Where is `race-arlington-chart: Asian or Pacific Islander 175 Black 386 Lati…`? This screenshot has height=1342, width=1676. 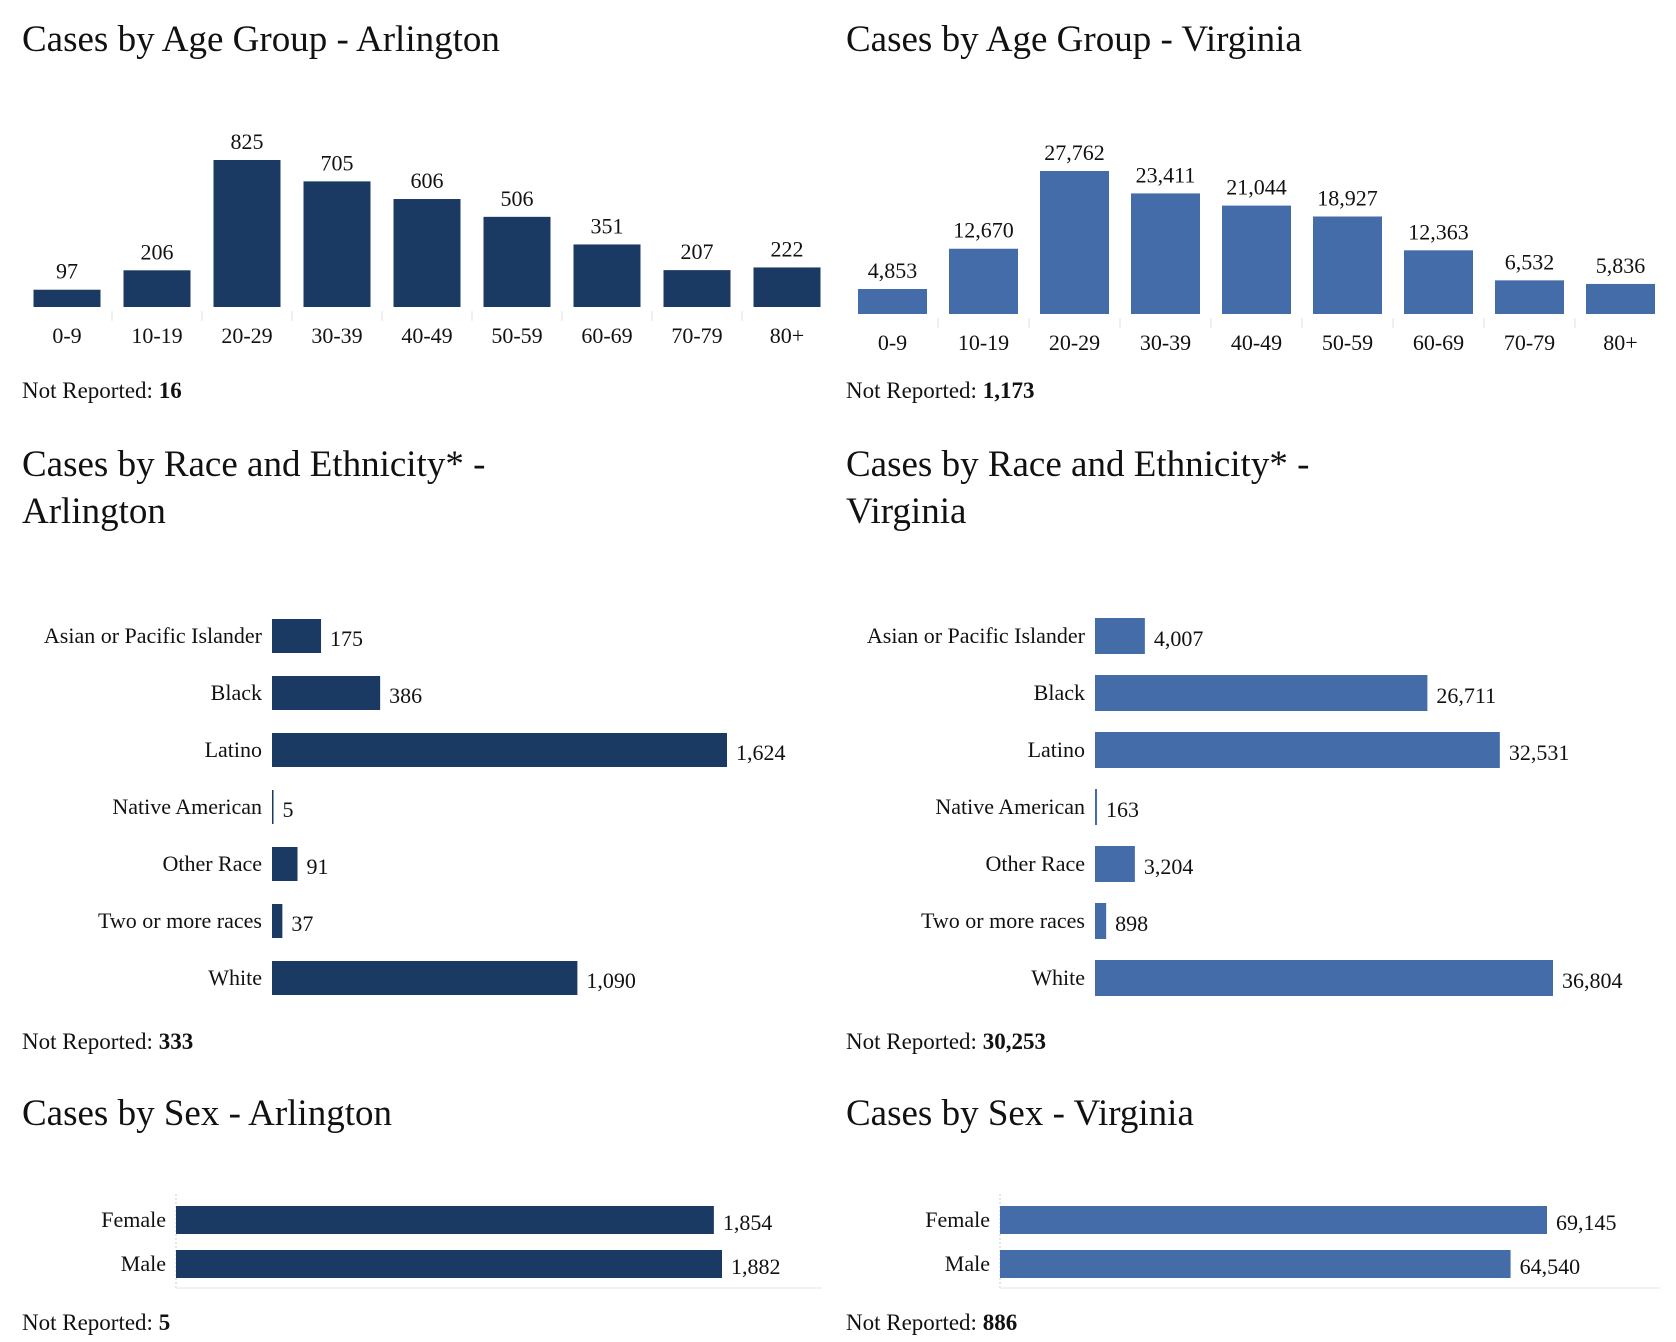 race-arlington-chart: Asian or Pacific Islander 175 Black 386 Lati… is located at coordinates (415, 807).